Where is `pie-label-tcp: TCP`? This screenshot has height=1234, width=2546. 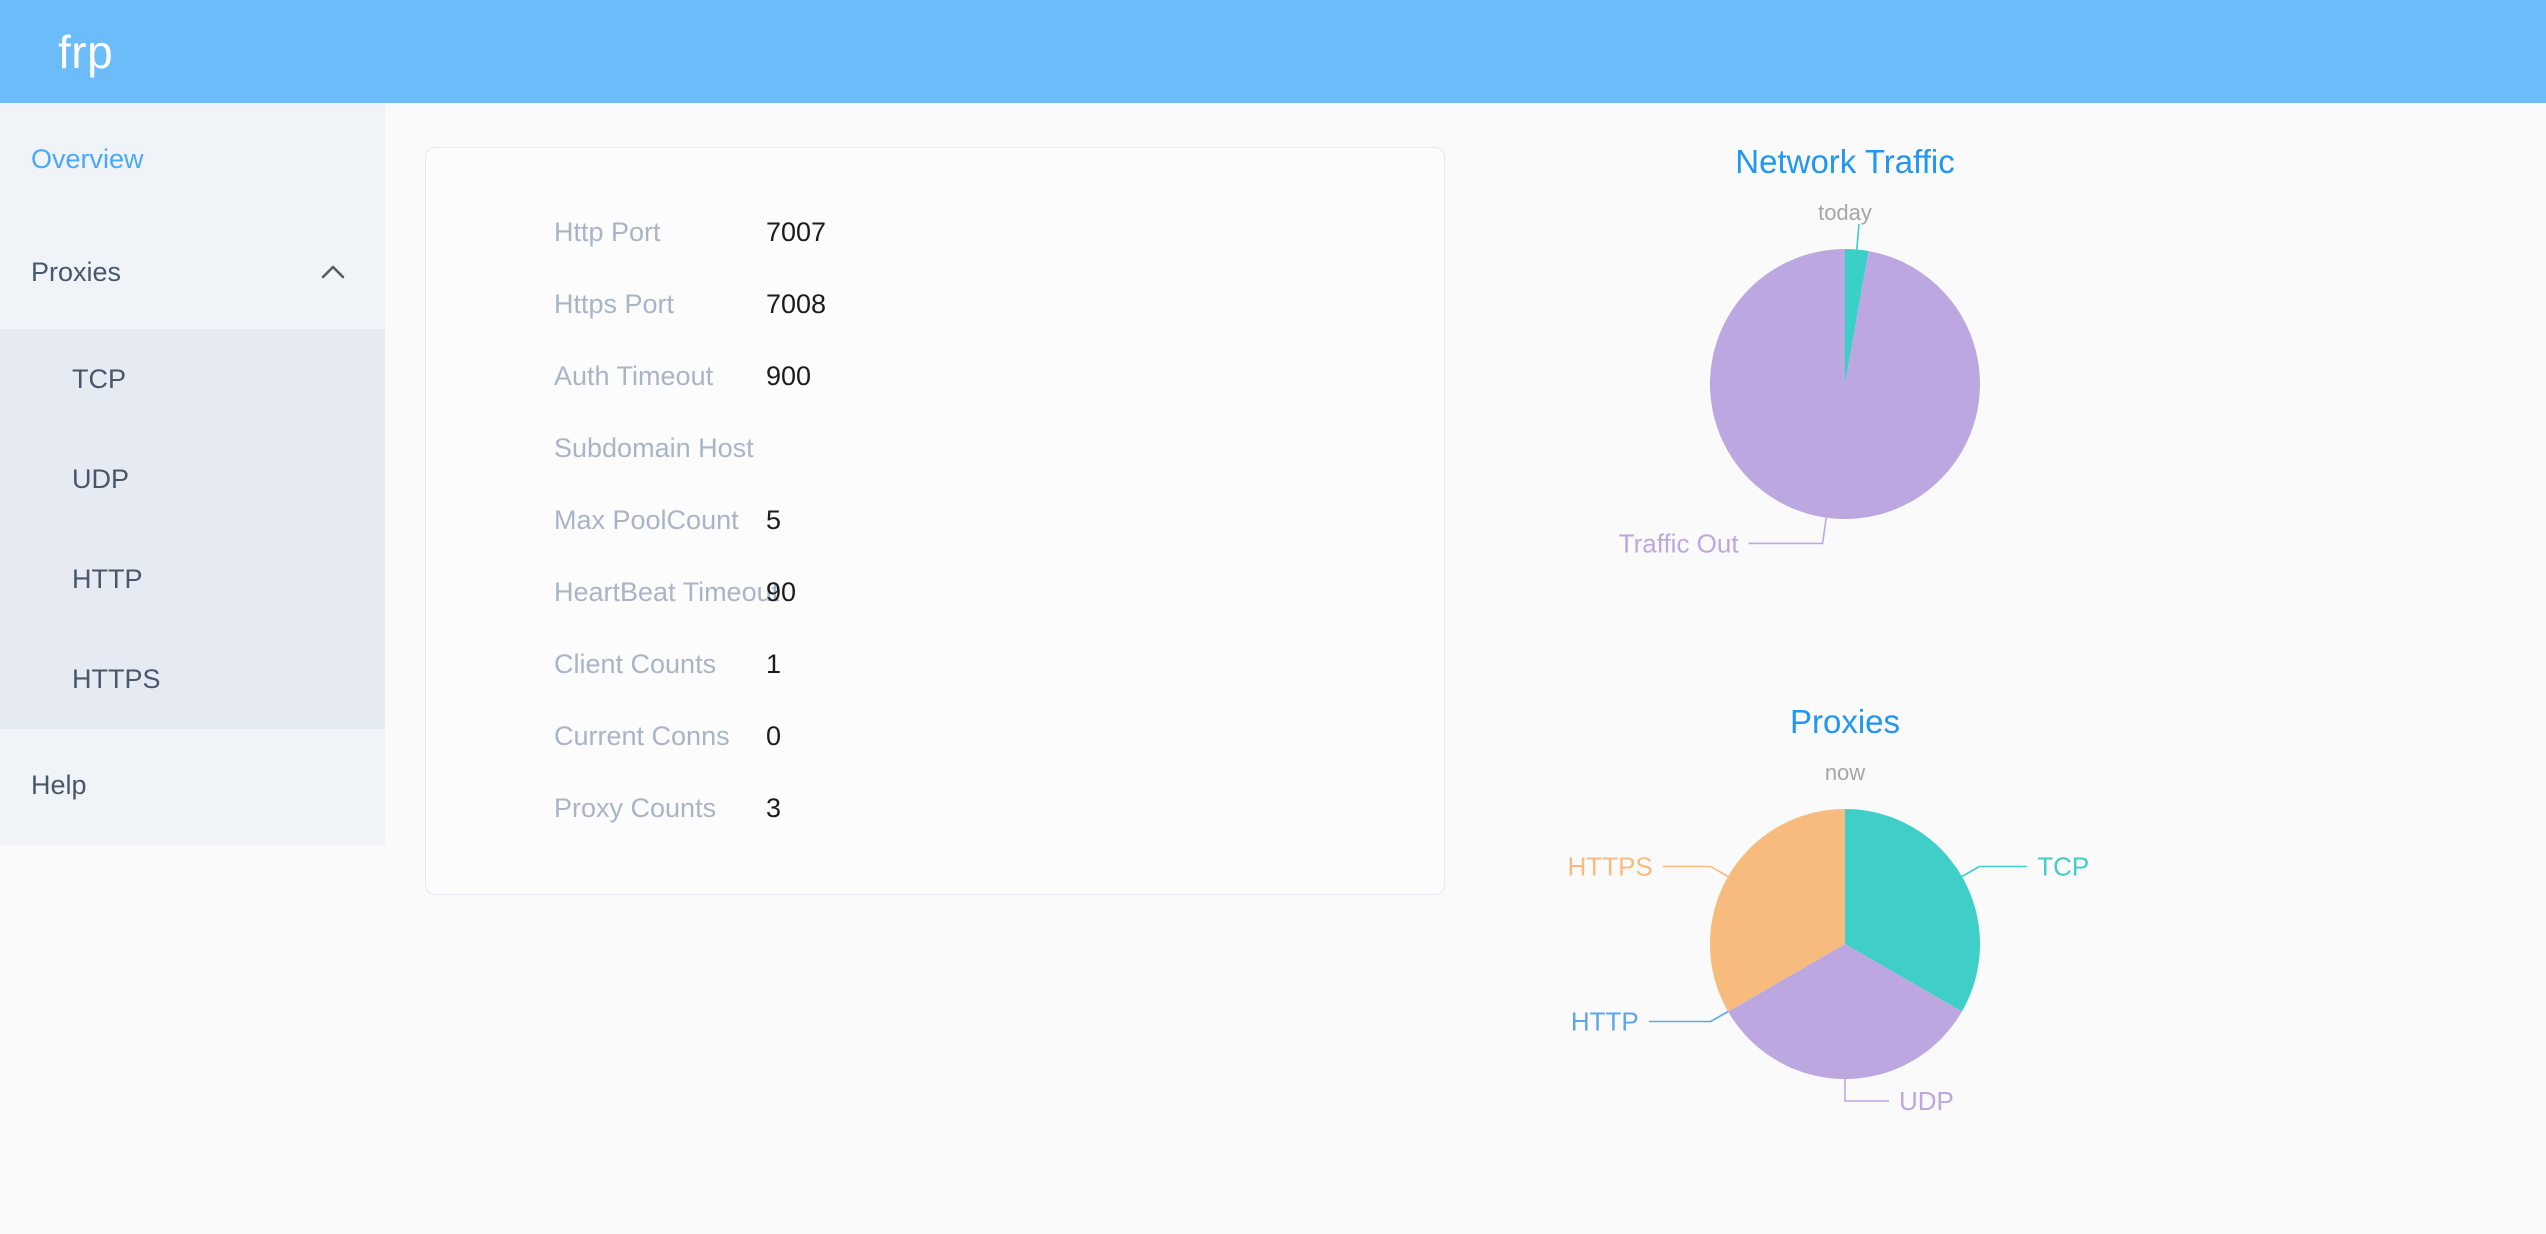
pie-label-tcp: TCP is located at coordinates (2063, 867).